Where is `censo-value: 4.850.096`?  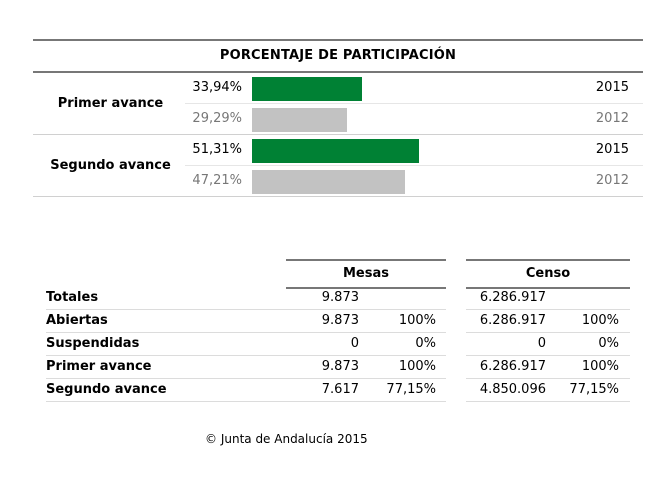 censo-value: 4.850.096 is located at coordinates (512, 389).